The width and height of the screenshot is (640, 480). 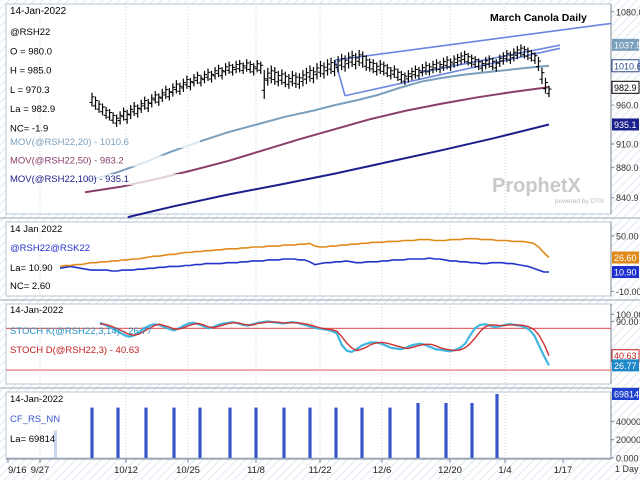 I want to click on x-tick-label: 11/8, so click(x=256, y=470).